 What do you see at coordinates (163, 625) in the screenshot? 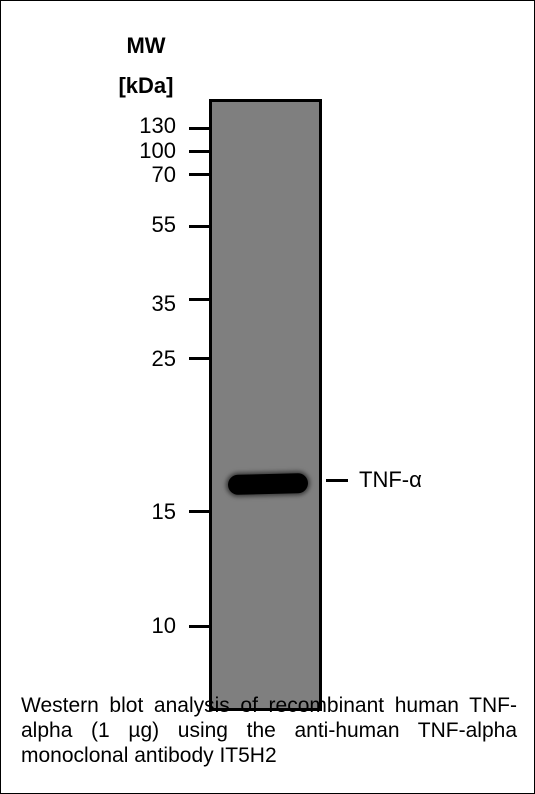
I see `marker-label-10: 10` at bounding box center [163, 625].